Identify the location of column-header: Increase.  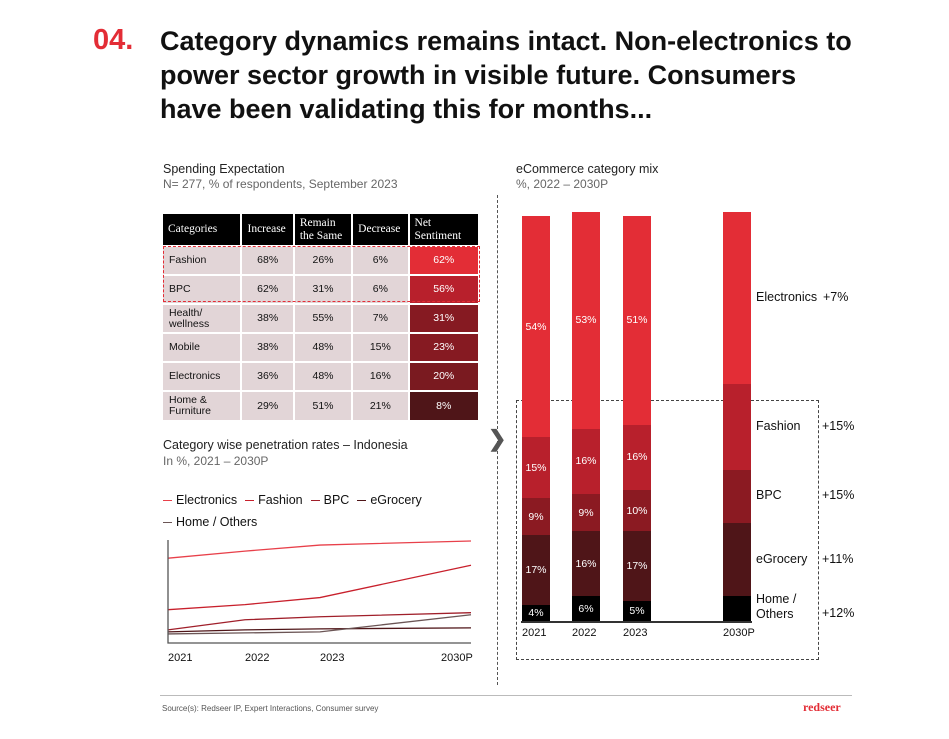
(268, 230).